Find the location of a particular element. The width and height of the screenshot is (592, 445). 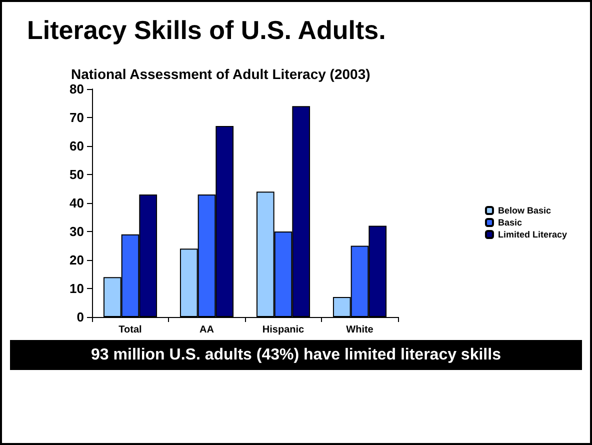

text: 93 million U.S. adults (43%) have limited literacy skills is located at coordinates (296, 355).